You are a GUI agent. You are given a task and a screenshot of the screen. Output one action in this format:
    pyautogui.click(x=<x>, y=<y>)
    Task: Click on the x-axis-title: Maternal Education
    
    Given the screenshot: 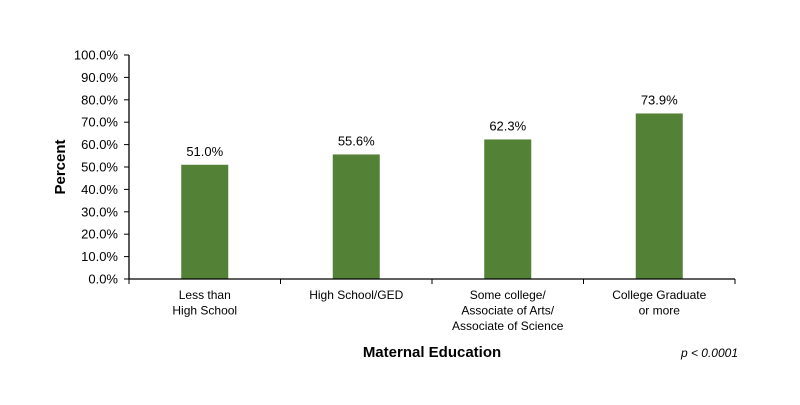 What is the action you would take?
    pyautogui.click(x=432, y=352)
    